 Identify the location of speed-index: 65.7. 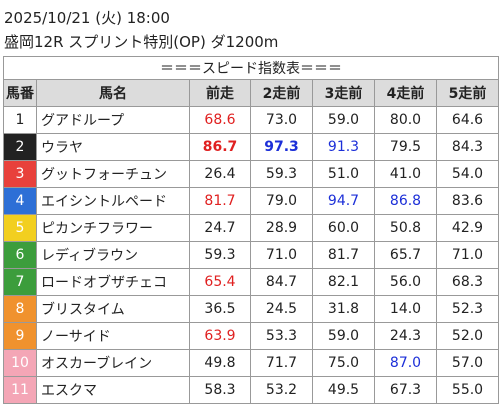
(405, 255).